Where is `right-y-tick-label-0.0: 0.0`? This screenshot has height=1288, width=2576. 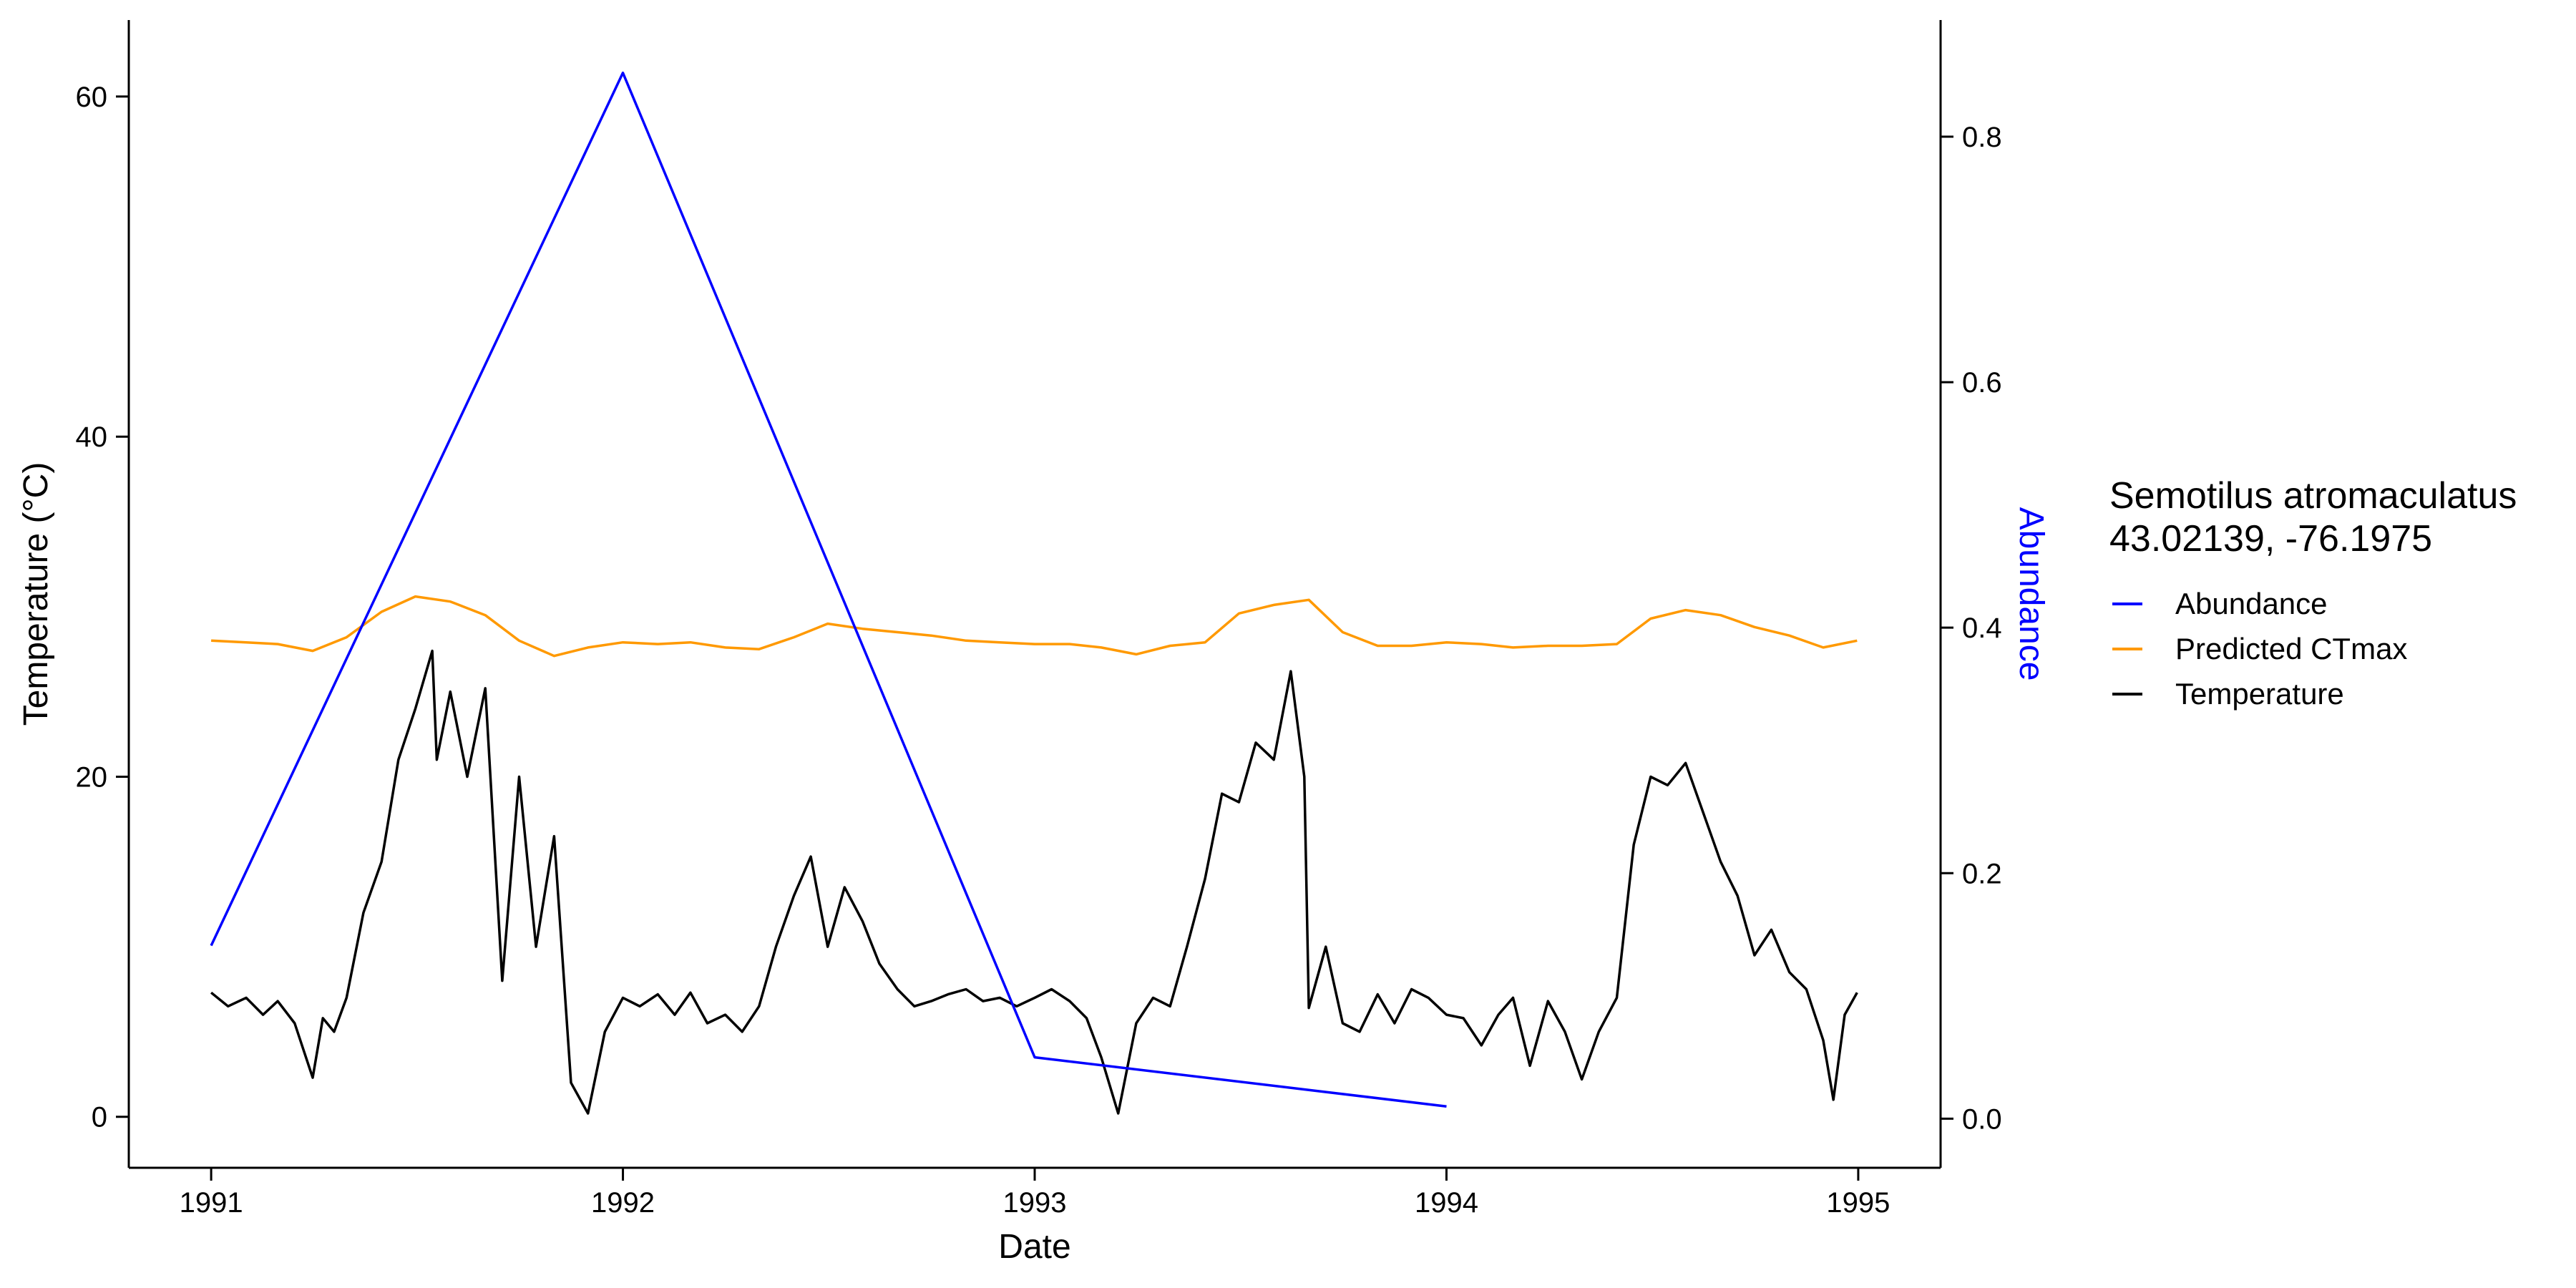
right-y-tick-label-0.0: 0.0 is located at coordinates (1982, 1119).